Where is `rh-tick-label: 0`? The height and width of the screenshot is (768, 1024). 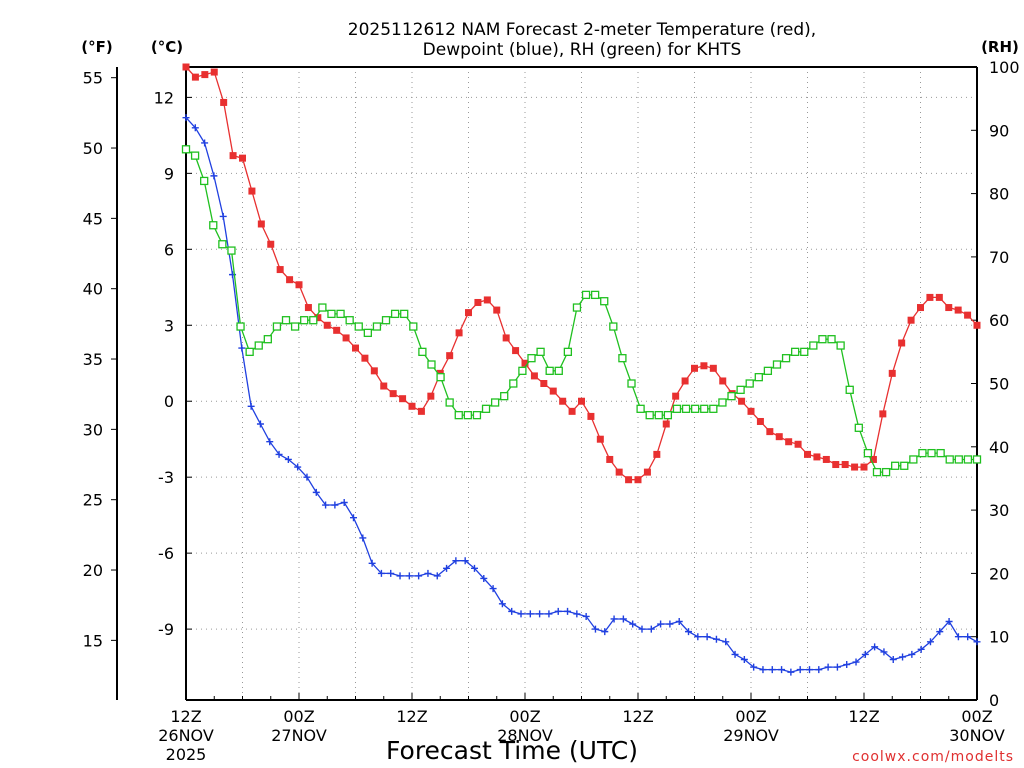 rh-tick-label: 0 is located at coordinates (994, 700).